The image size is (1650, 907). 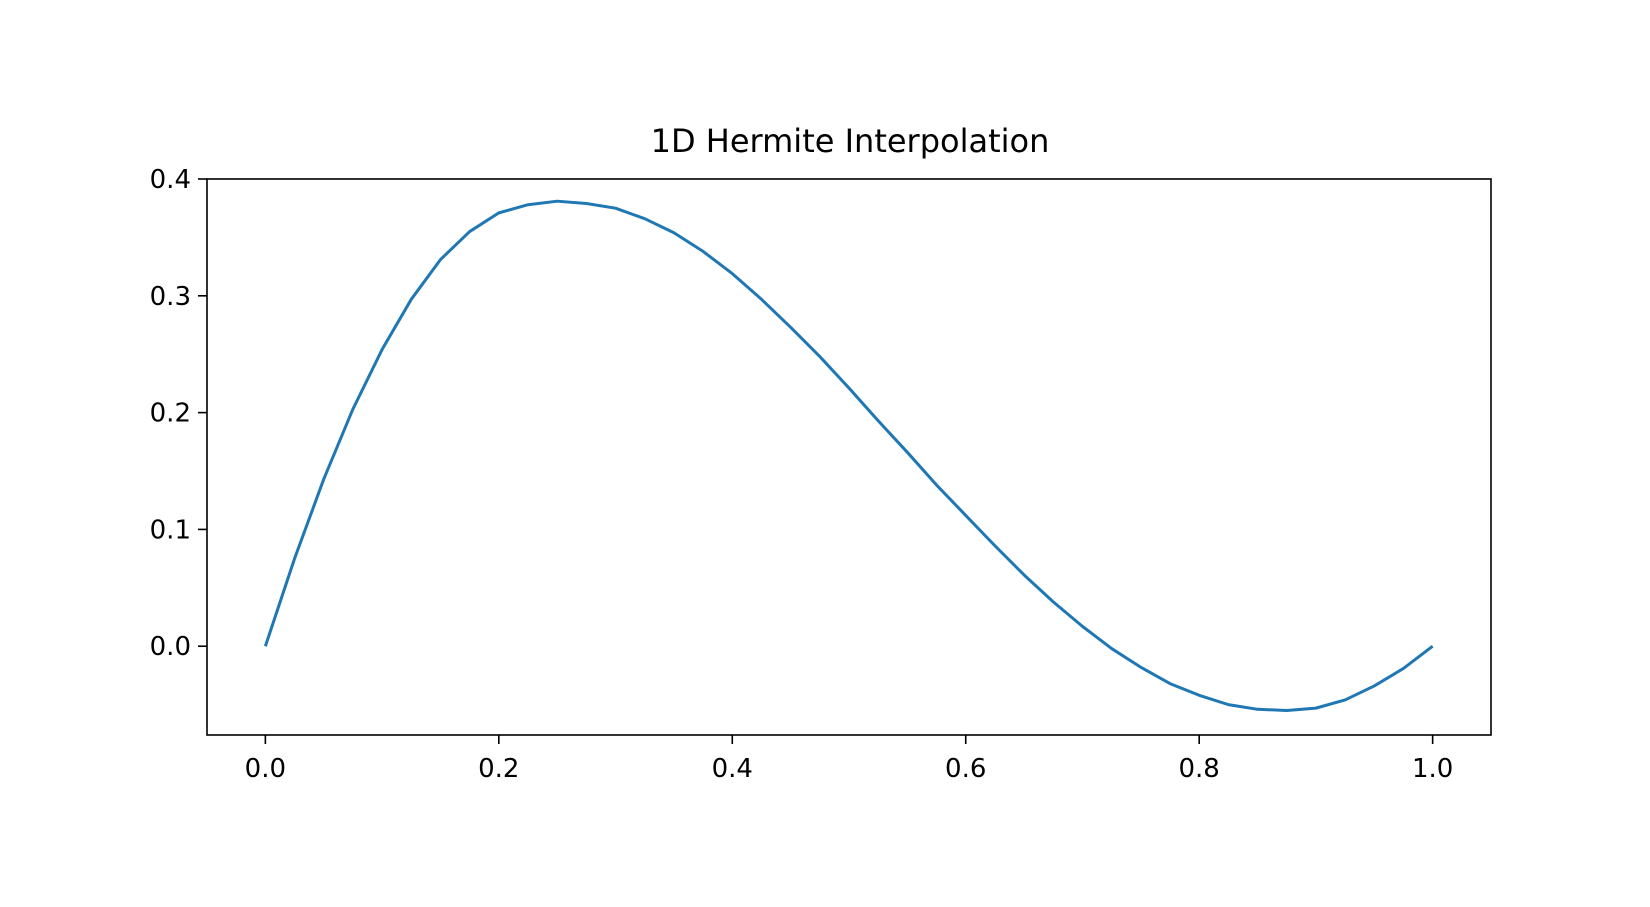 I want to click on x-tick-label: 1.0, so click(x=1432, y=769).